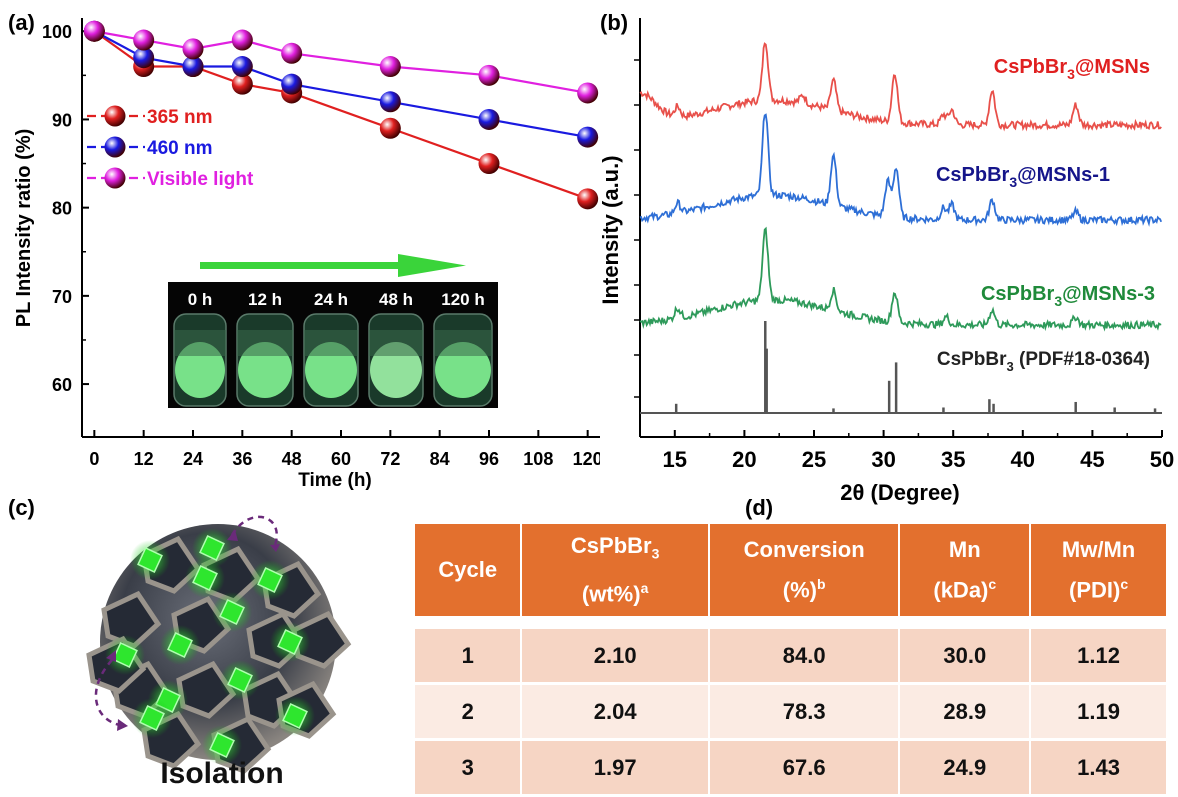 This screenshot has height=797, width=1178. I want to click on header-pdi: Mw/Mn (PDI)c, so click(1098, 571).